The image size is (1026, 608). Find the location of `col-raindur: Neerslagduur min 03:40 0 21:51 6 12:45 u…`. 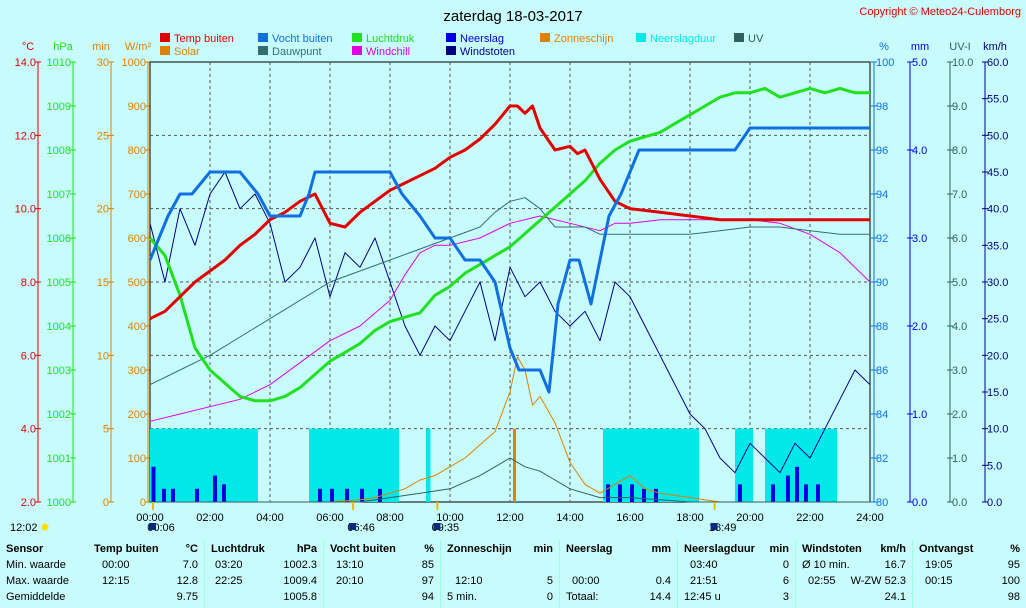

col-raindur: Neerslagduur min 03:40 0 21:51 6 12:45 u… is located at coordinates (736, 574).